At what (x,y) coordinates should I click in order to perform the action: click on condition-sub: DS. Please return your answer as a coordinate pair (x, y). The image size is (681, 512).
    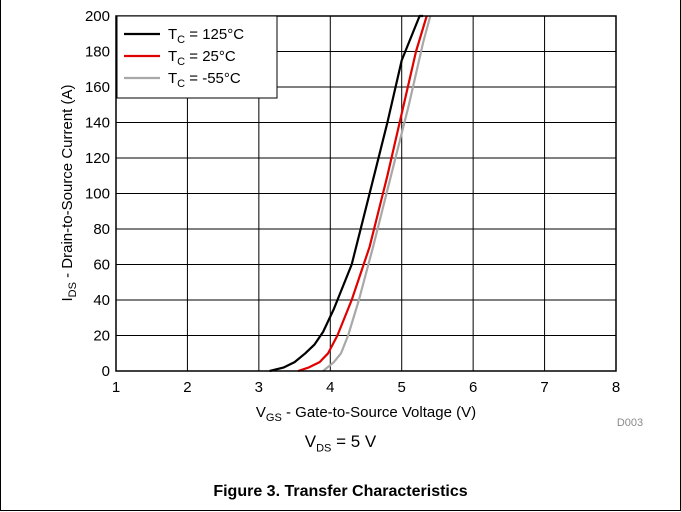
    Looking at the image, I should click on (324, 448).